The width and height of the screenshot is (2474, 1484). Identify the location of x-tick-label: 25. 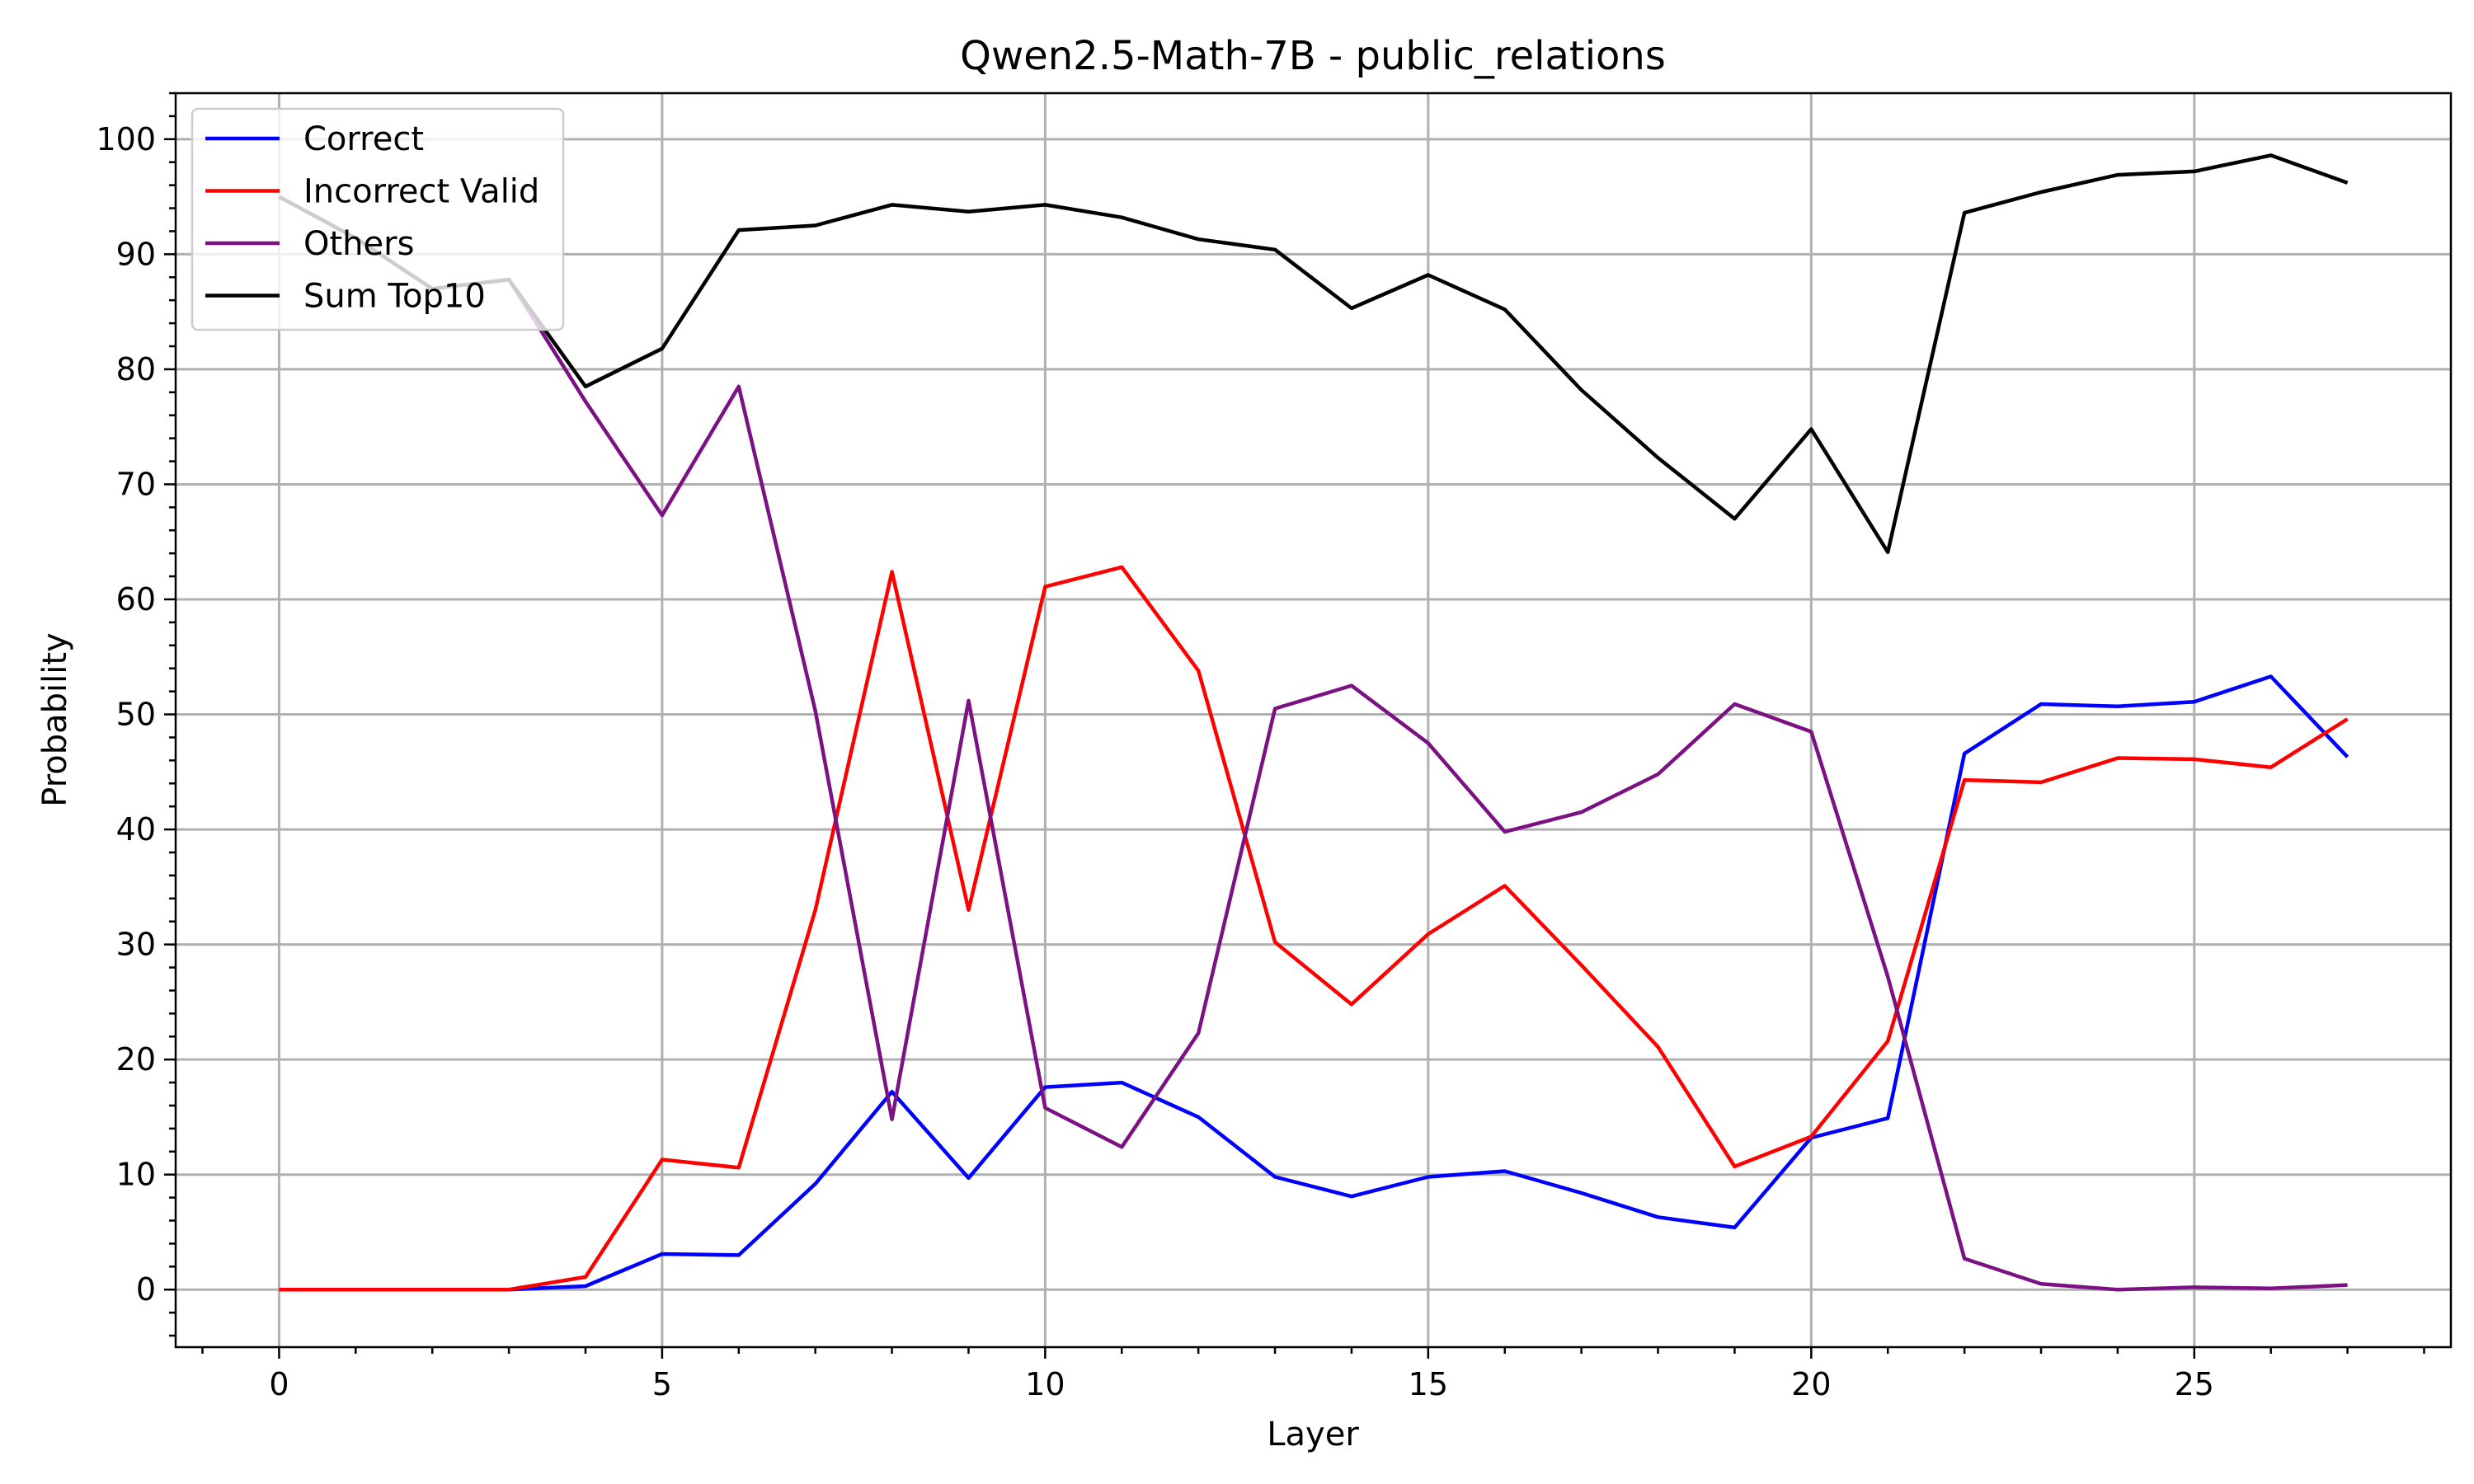
(2194, 1384).